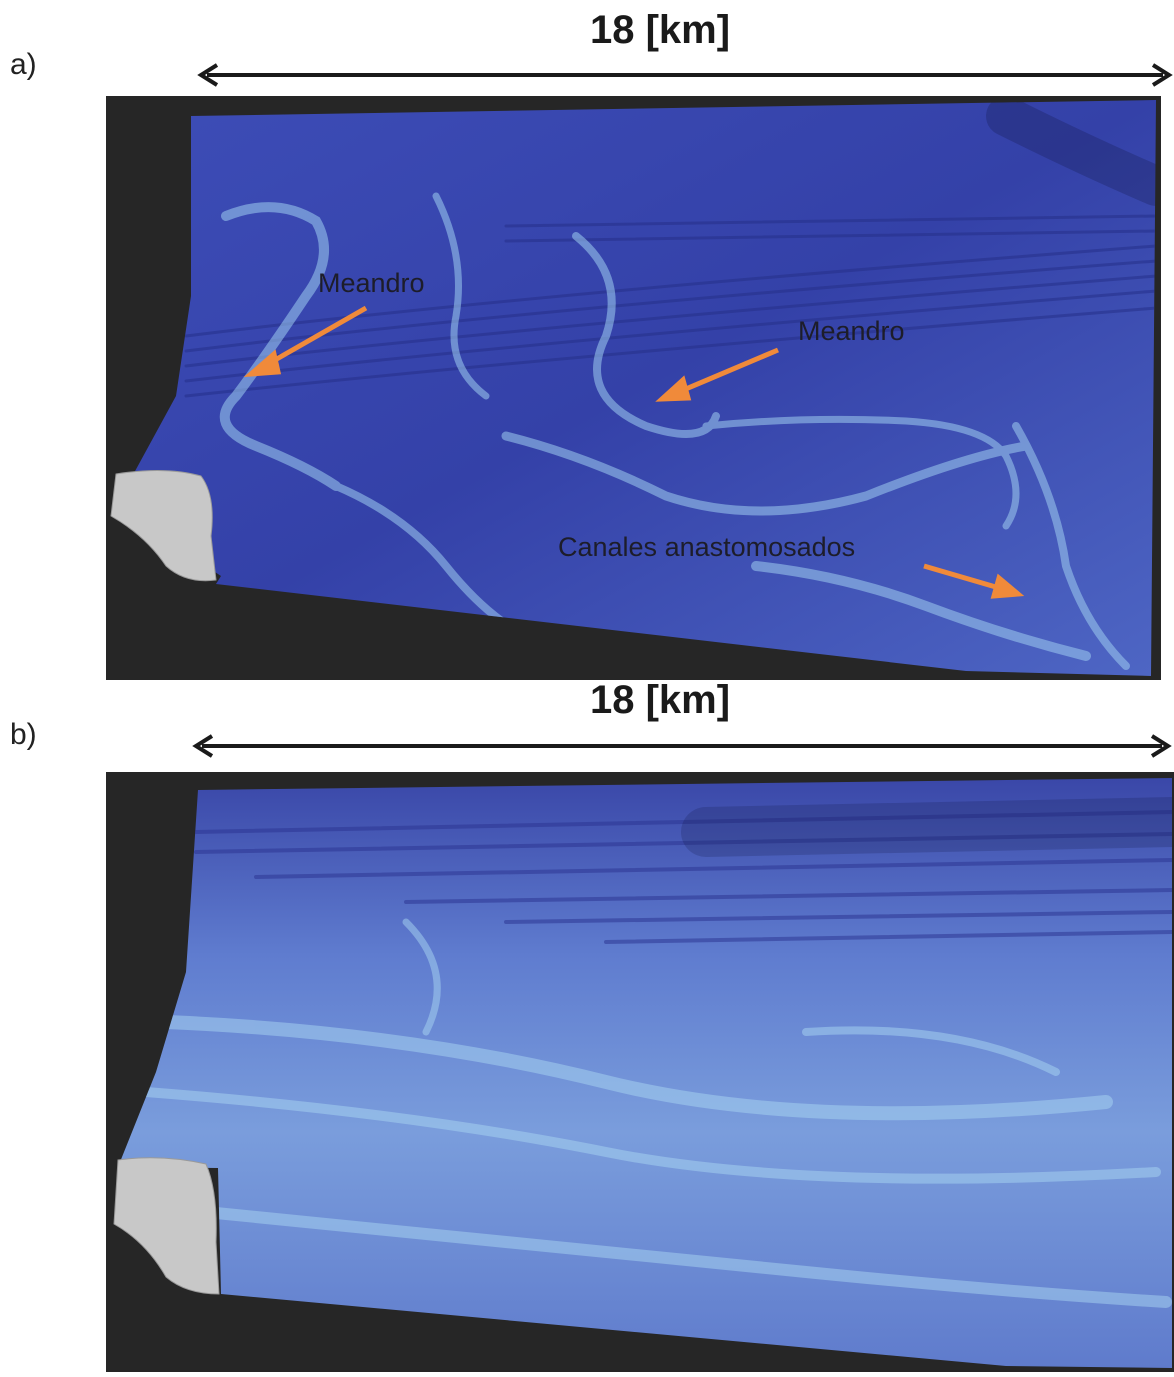  What do you see at coordinates (685, 75) in the screenshot?
I see `panel-a-scale-arrow` at bounding box center [685, 75].